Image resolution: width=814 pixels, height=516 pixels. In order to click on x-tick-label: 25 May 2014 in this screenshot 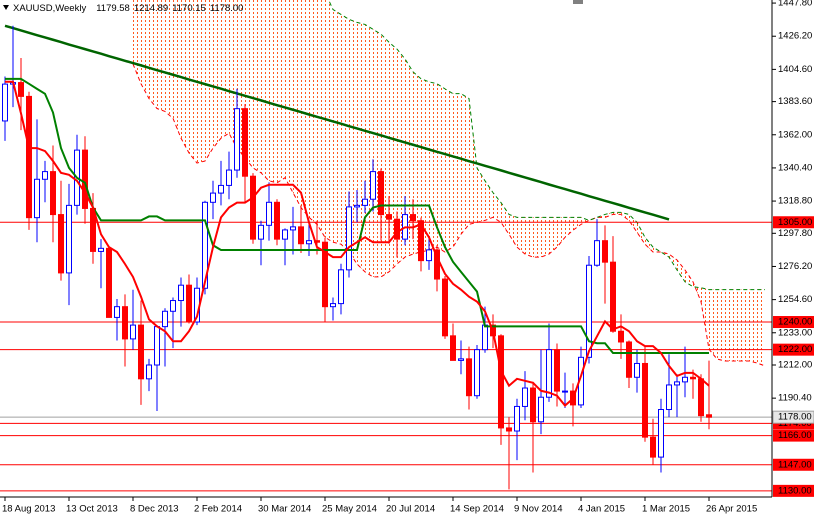, I will do `click(349, 509)`.